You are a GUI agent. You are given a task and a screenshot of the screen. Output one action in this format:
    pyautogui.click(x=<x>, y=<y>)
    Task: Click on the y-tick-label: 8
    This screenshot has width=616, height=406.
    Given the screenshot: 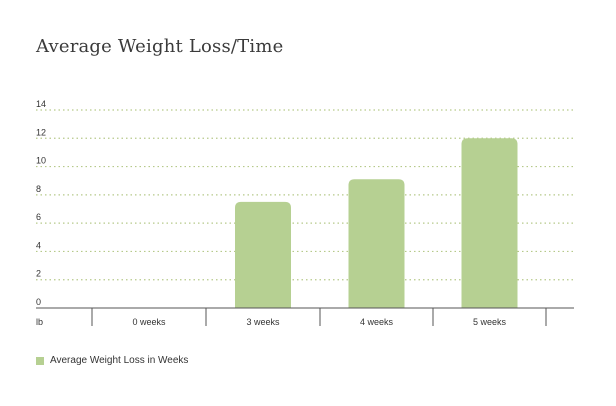 What is the action you would take?
    pyautogui.click(x=38, y=189)
    